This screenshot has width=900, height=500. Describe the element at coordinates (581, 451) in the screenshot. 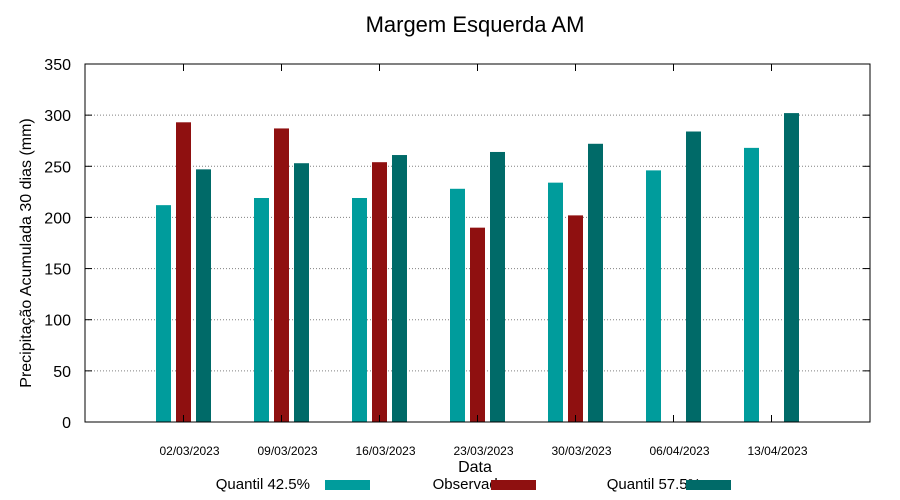

I see `x-tick-label: 30/03/2023` at that location.